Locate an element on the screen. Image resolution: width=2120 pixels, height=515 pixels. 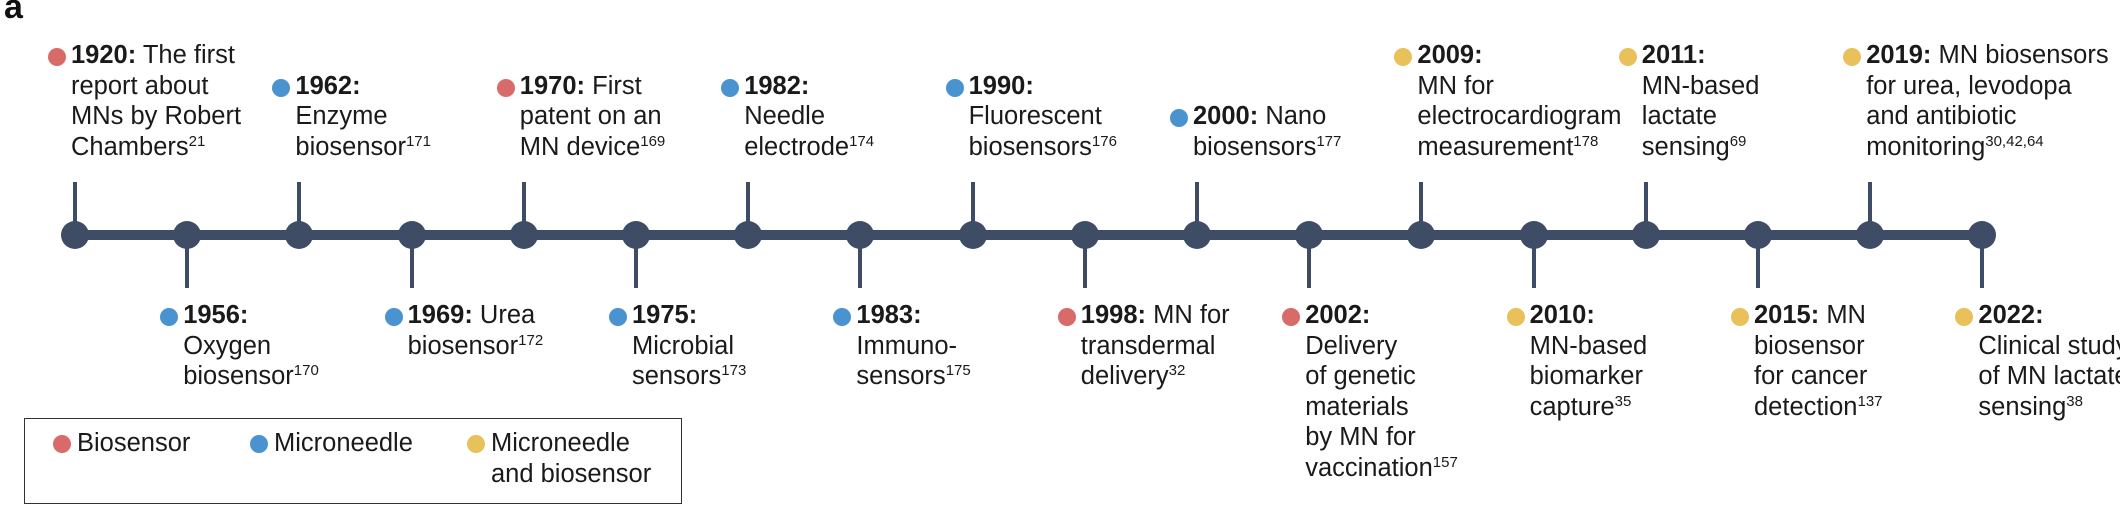
timeline-event: 1983: Immuno-sensors175 is located at coordinates (902, 346).